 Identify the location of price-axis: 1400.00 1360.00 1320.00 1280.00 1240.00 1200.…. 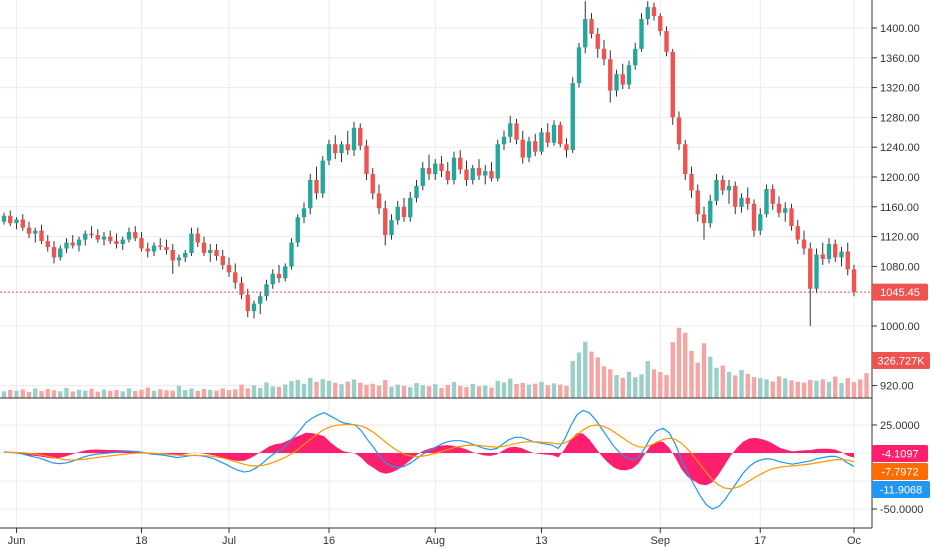
(896, 208).